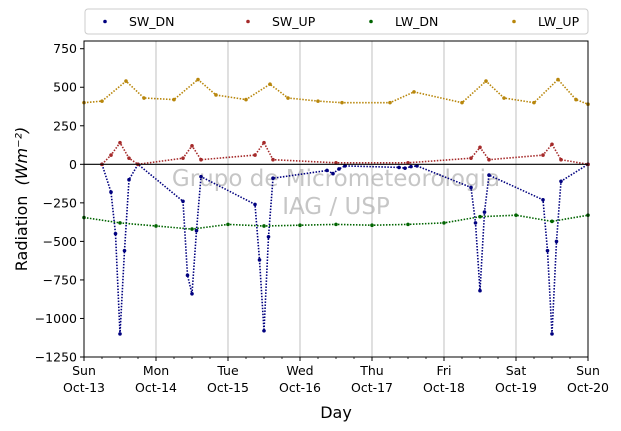 The image size is (621, 431). Describe the element at coordinates (56, 318) in the screenshot. I see `y-tick-label: −1000` at that location.